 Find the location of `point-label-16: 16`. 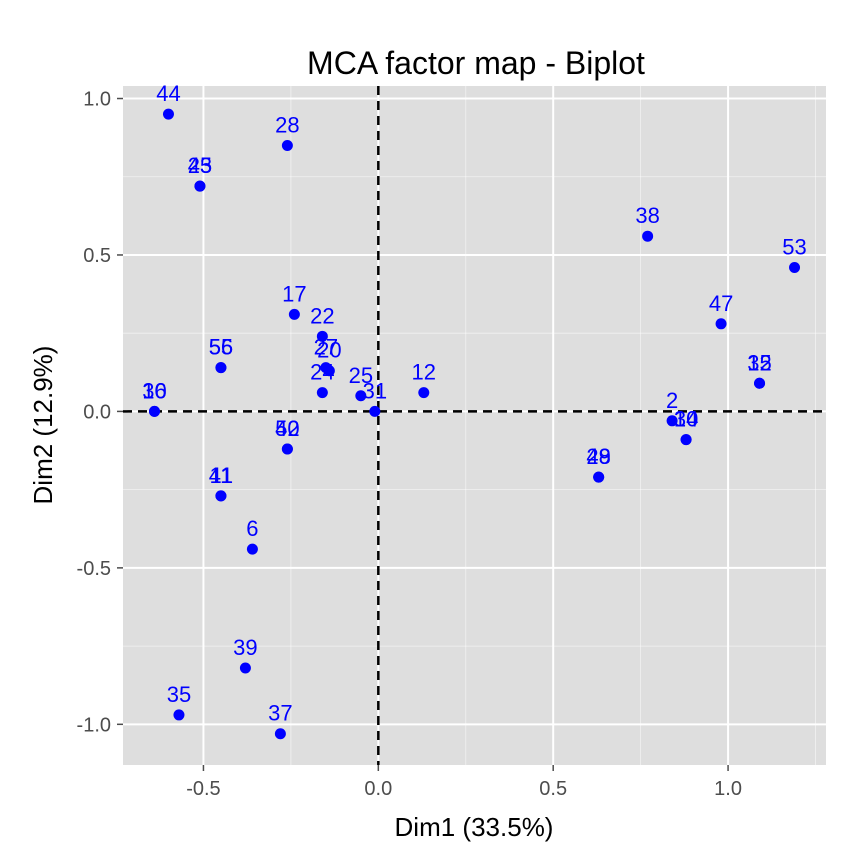

point-label-16: 16 is located at coordinates (154, 390).